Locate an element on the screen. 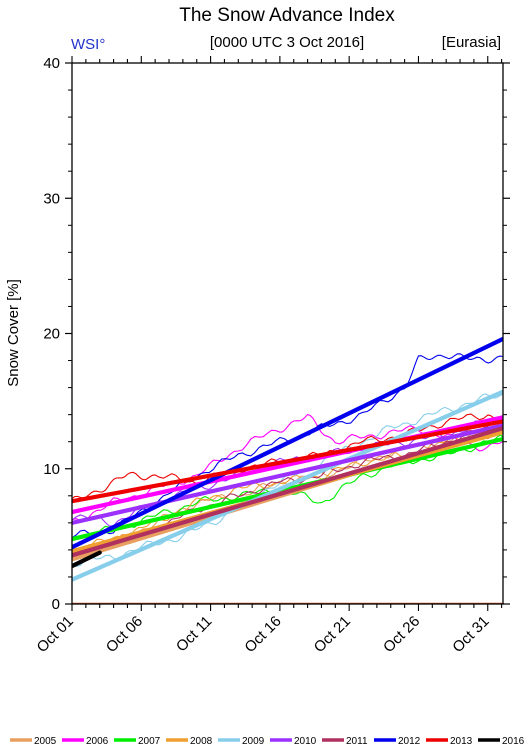 This screenshot has width=532, height=749. series-2011-trend-line is located at coordinates (287, 492).